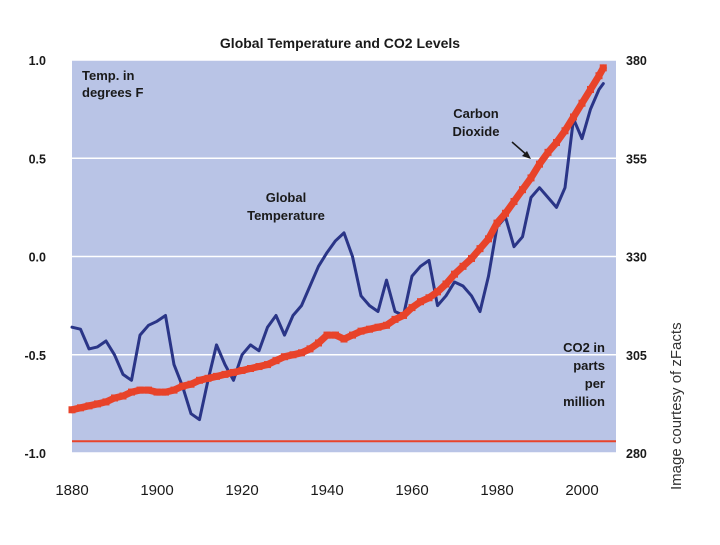 The image size is (720, 545). I want to click on left-axis-label-line-1: Temp. in, so click(108, 75).